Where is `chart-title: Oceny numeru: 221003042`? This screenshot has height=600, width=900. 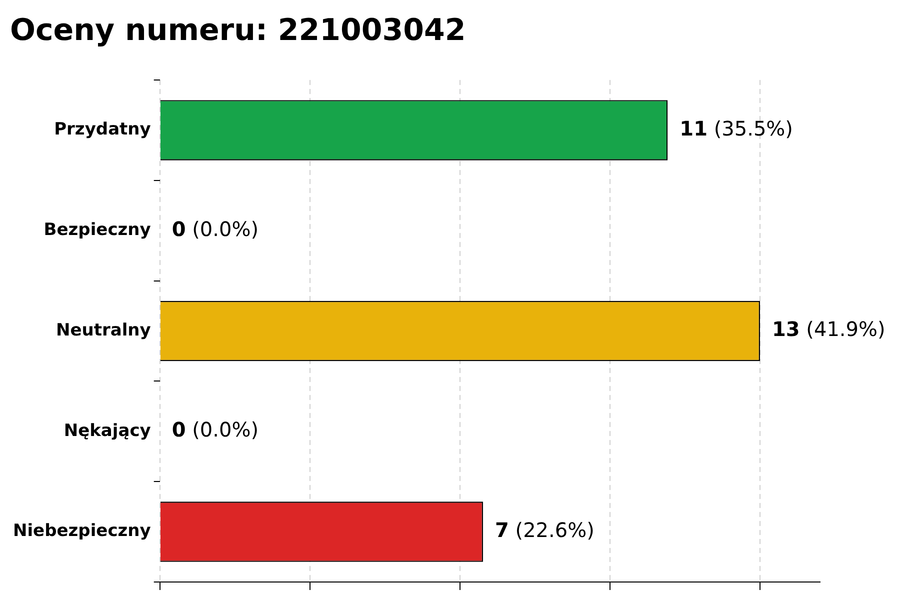
chart-title: Oceny numeru: 221003042 is located at coordinates (238, 30).